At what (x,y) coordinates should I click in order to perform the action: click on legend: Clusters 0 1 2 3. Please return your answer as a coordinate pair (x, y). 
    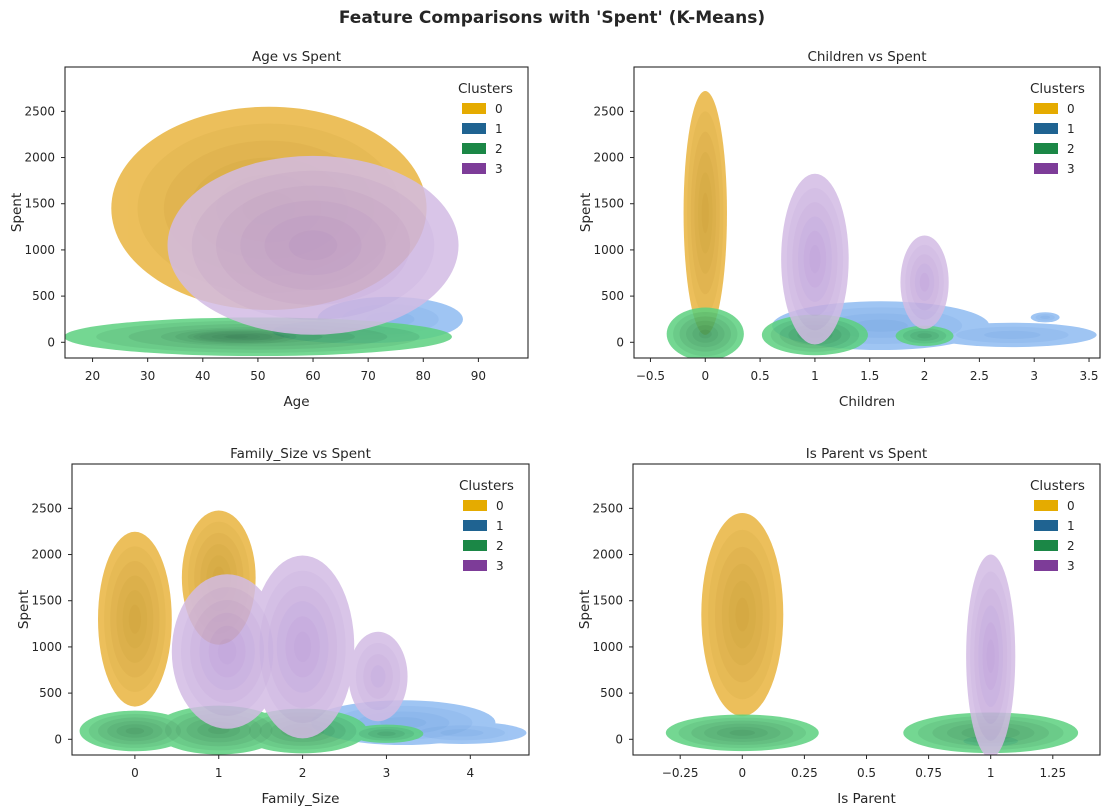
    Looking at the image, I should click on (486, 525).